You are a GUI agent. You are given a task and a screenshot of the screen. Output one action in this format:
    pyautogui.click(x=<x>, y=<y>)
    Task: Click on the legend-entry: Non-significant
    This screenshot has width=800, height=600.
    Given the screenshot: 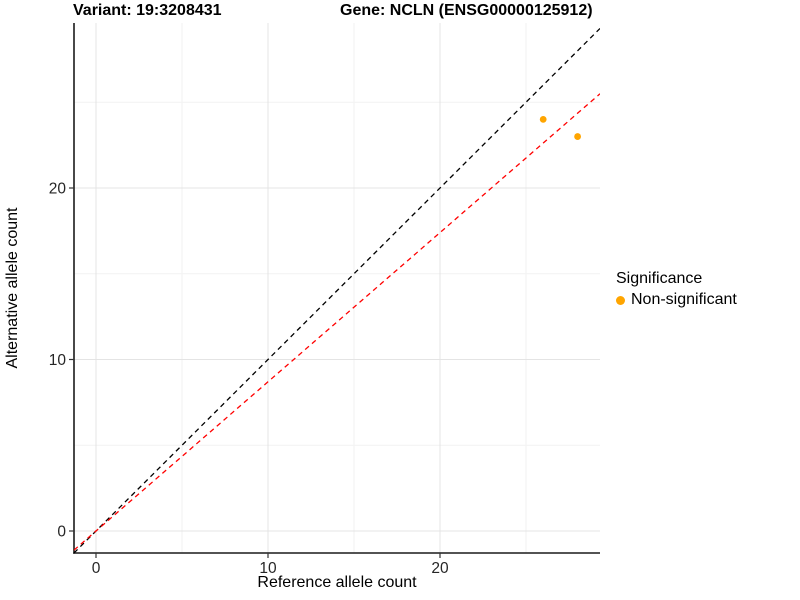 What is the action you would take?
    pyautogui.click(x=676, y=300)
    